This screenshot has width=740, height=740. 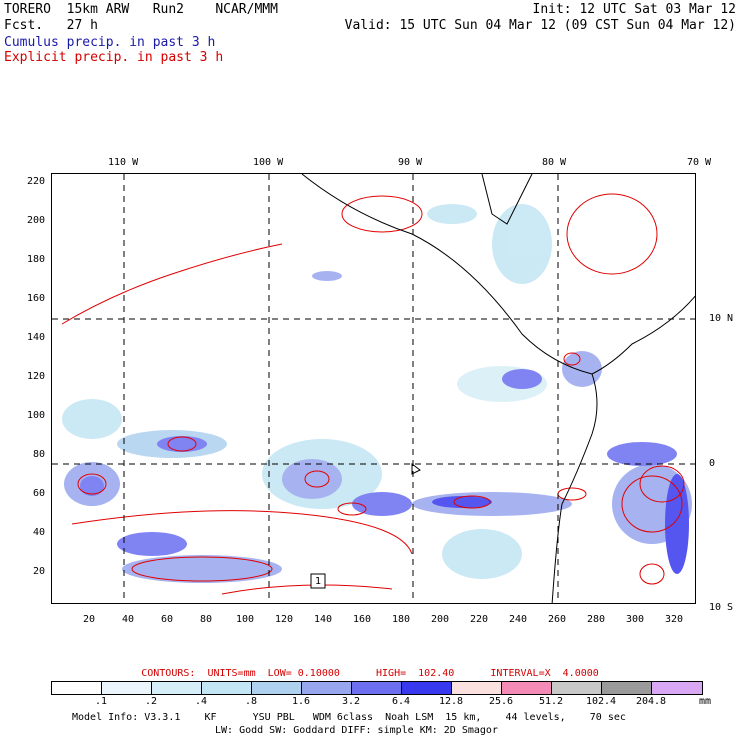 What do you see at coordinates (36, 415) in the screenshot?
I see `y-tick: 100` at bounding box center [36, 415].